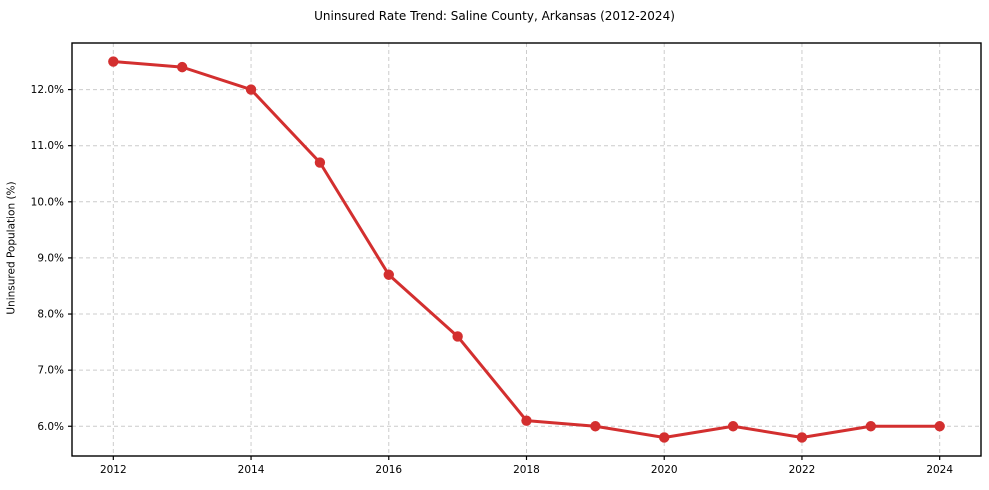  Describe the element at coordinates (50, 371) in the screenshot. I see `y-tick-label: 7.0%` at that location.